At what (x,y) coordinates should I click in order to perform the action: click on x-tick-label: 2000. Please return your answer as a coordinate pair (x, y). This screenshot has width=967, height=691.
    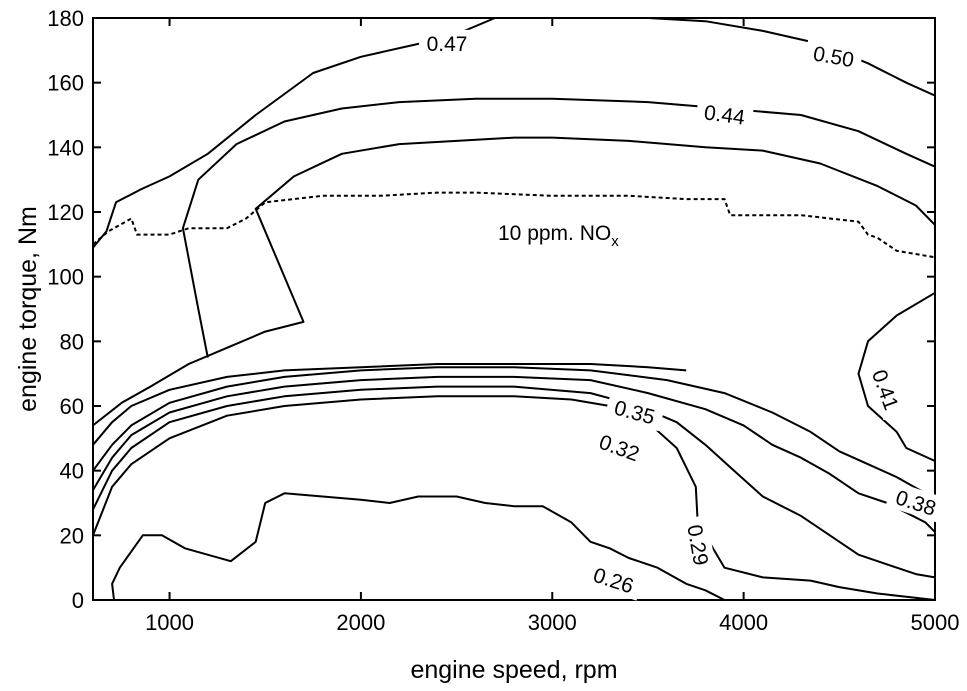
    Looking at the image, I should click on (360, 622).